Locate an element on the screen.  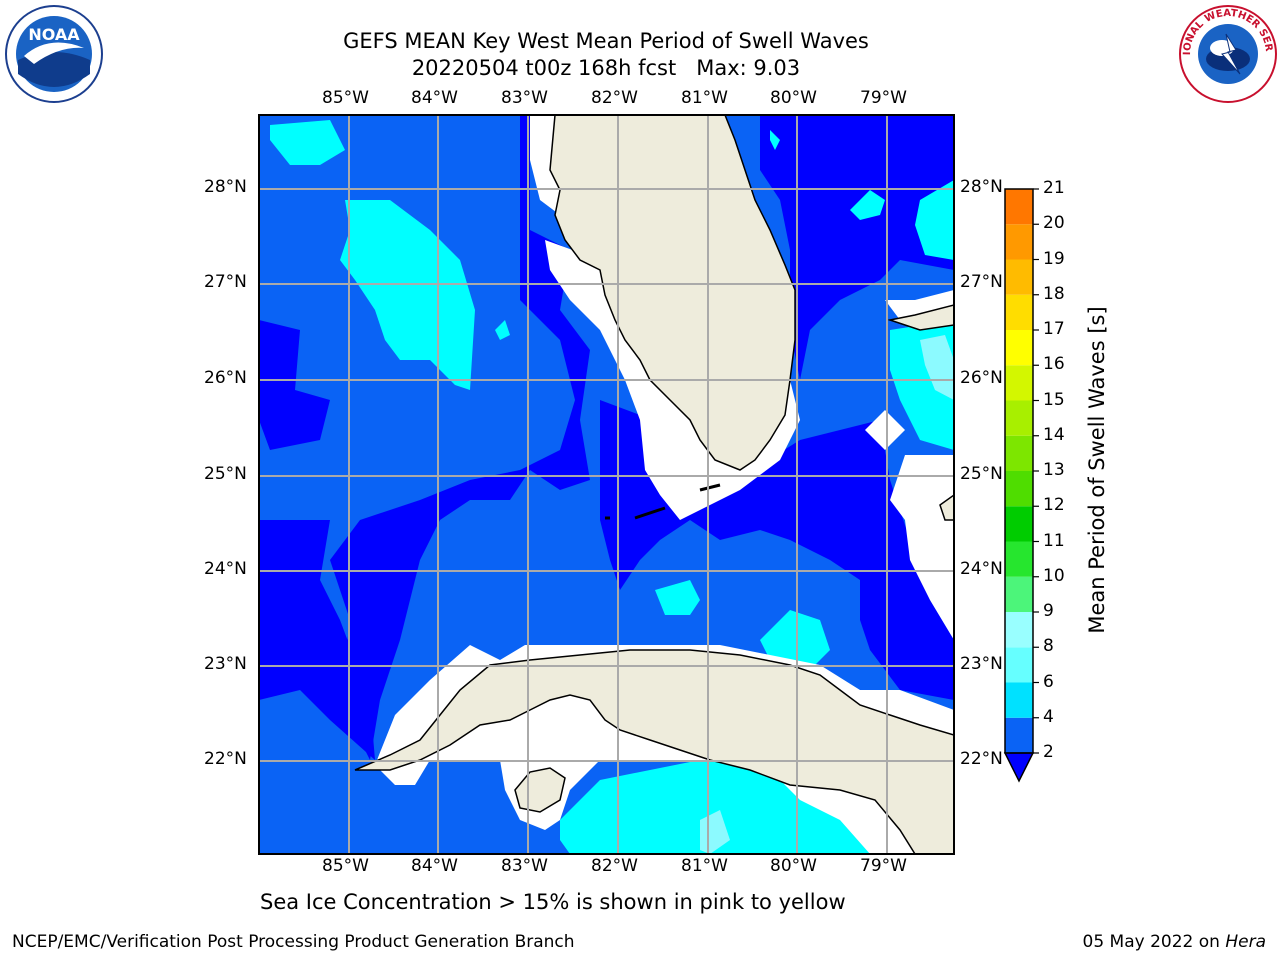
colorbar-tick-label: 2 is located at coordinates (1048, 752).